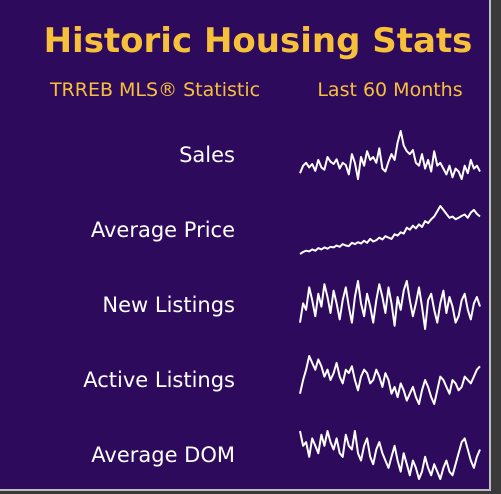 The image size is (501, 494). I want to click on row-label: Average DOM, so click(163, 455).